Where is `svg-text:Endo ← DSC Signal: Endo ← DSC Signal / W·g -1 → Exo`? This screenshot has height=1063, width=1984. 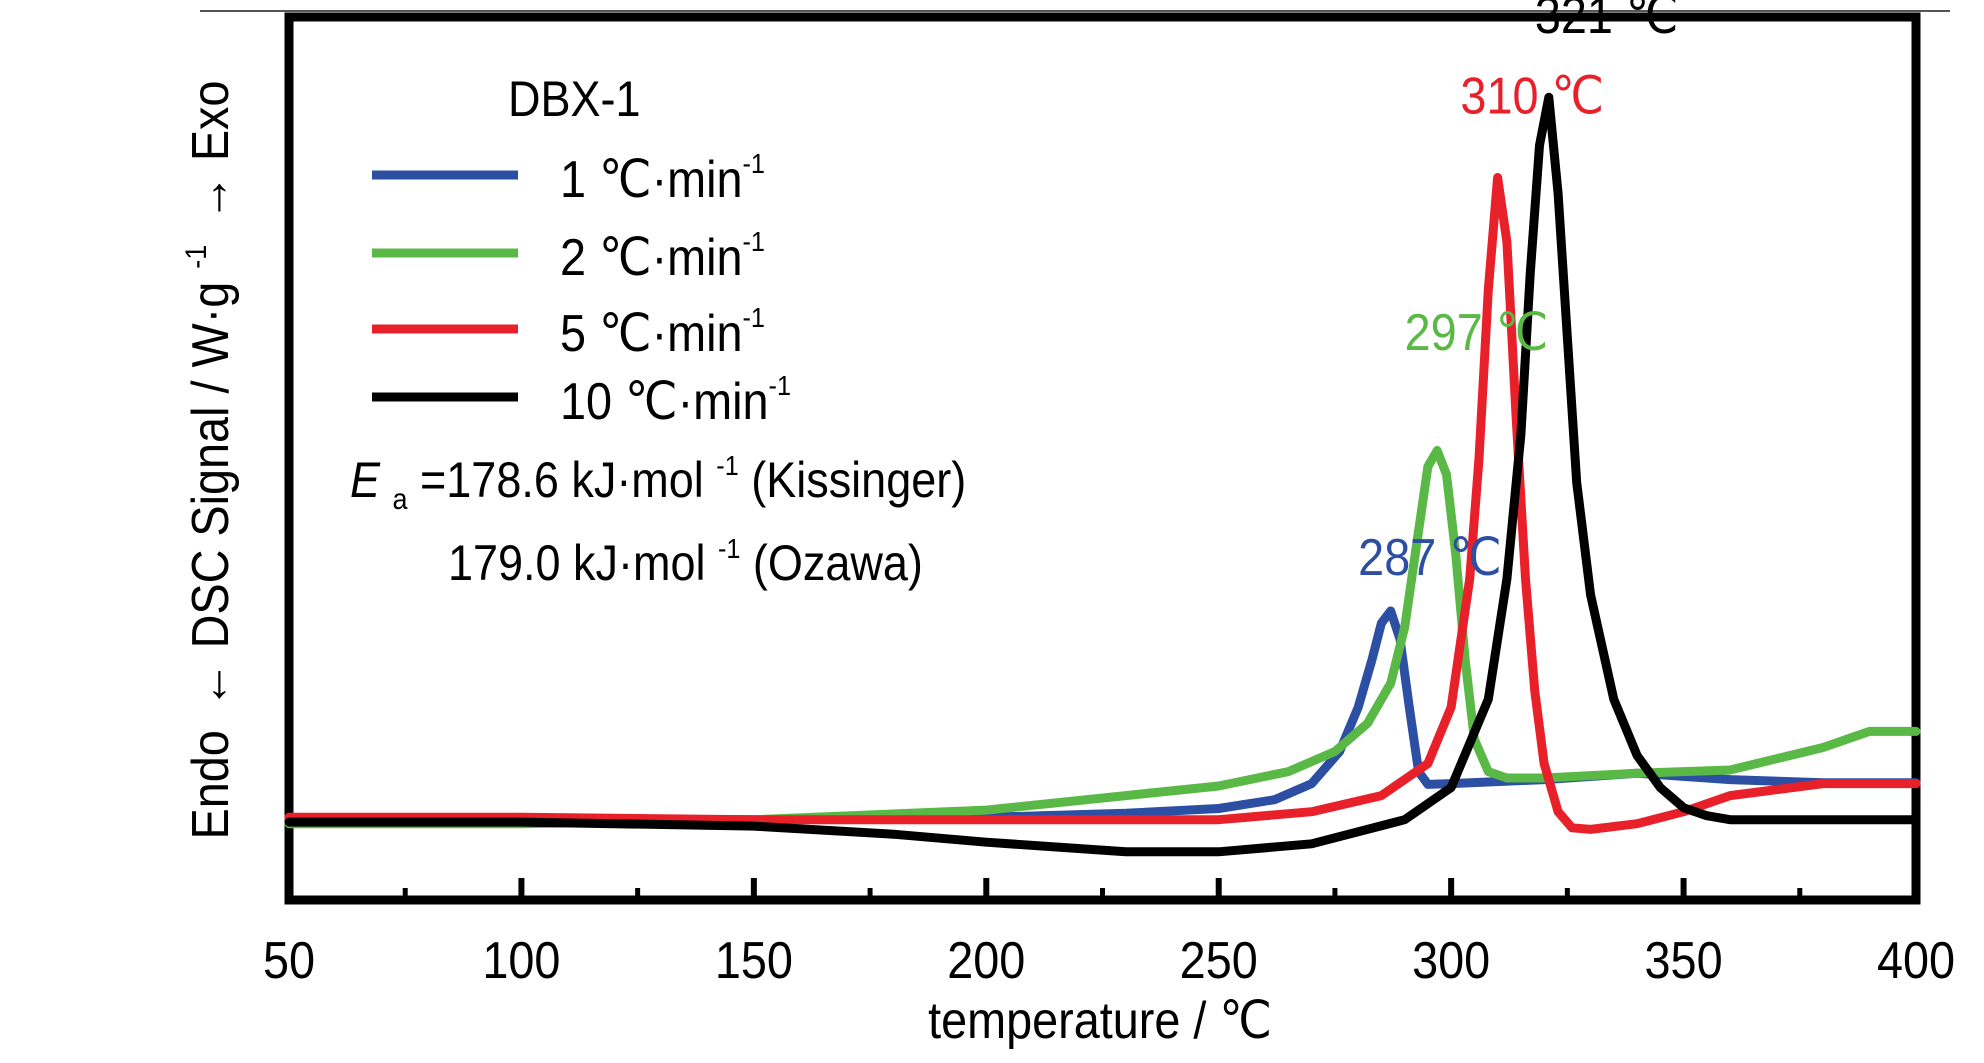 svg-text:Endo ← DSC Signal: Endo ← DSC Signal / W·g -1 → Exo is located at coordinates (200, 460).